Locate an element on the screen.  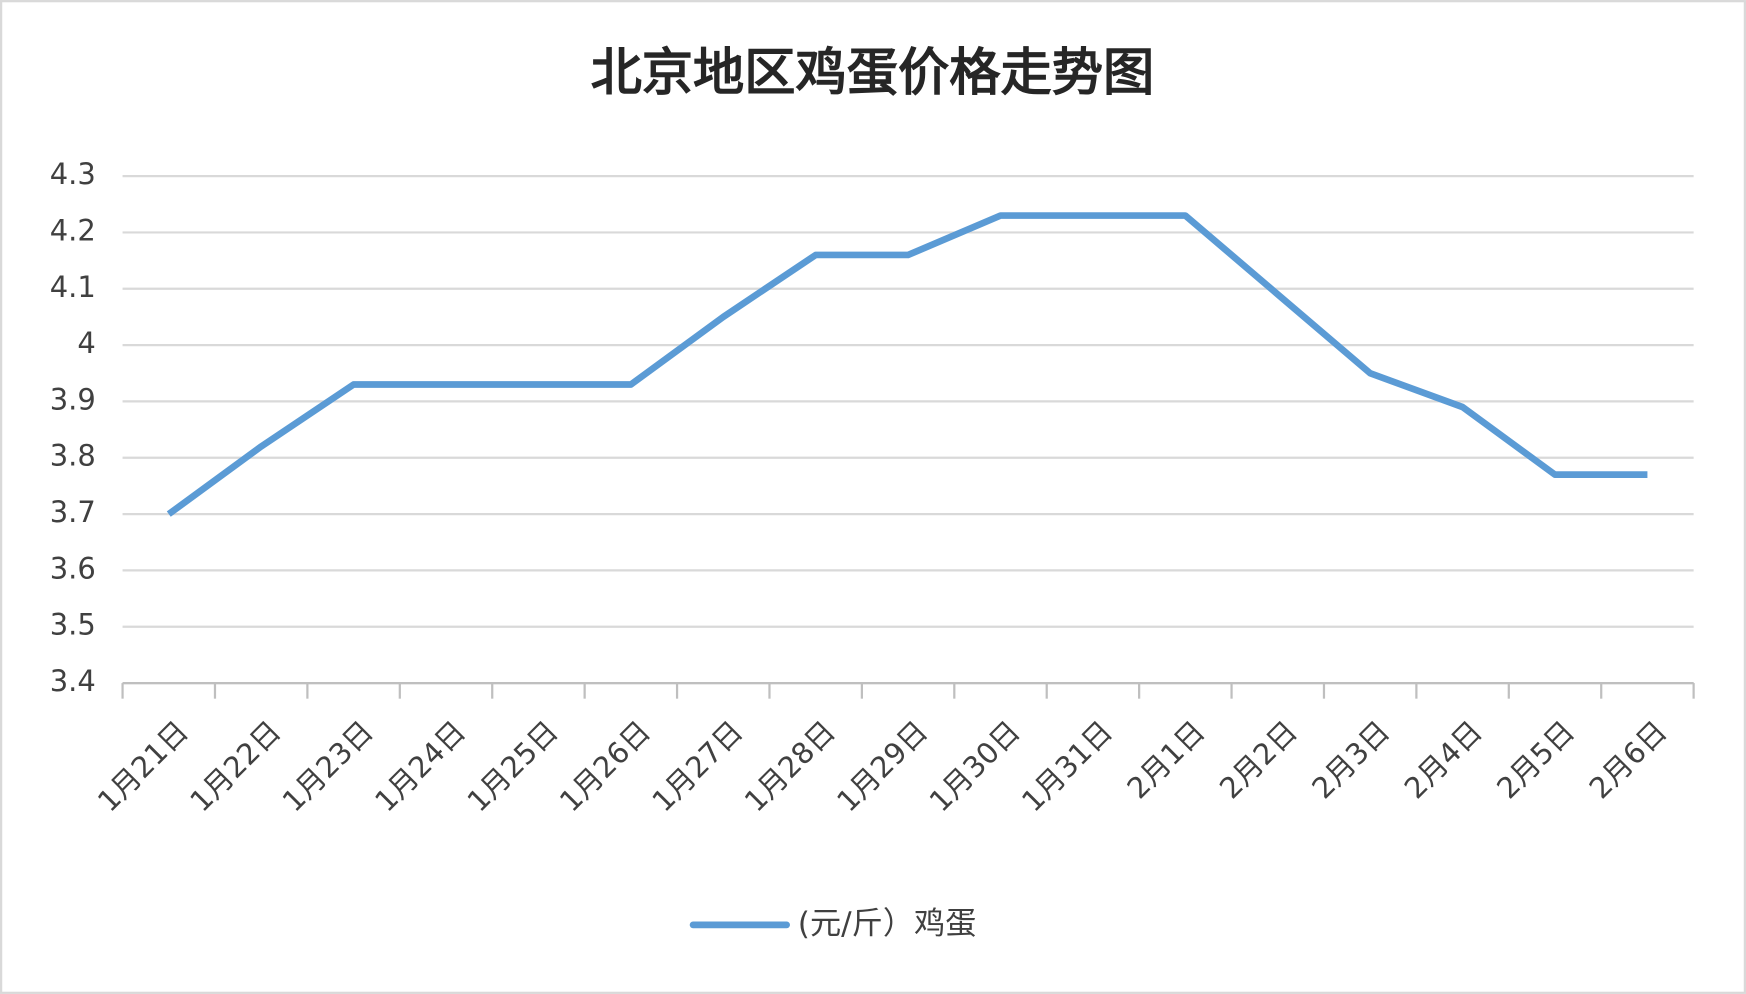
y-tick-label: 3.9 is located at coordinates (73, 399).